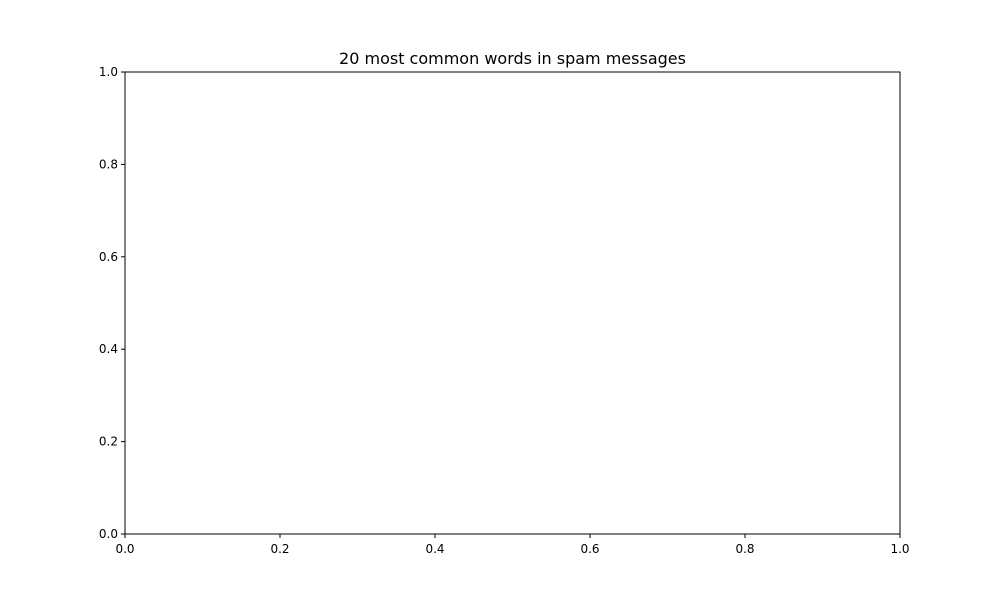 This screenshot has width=1000, height=600. What do you see at coordinates (108, 257) in the screenshot?
I see `y-tick-label: 0.6` at bounding box center [108, 257].